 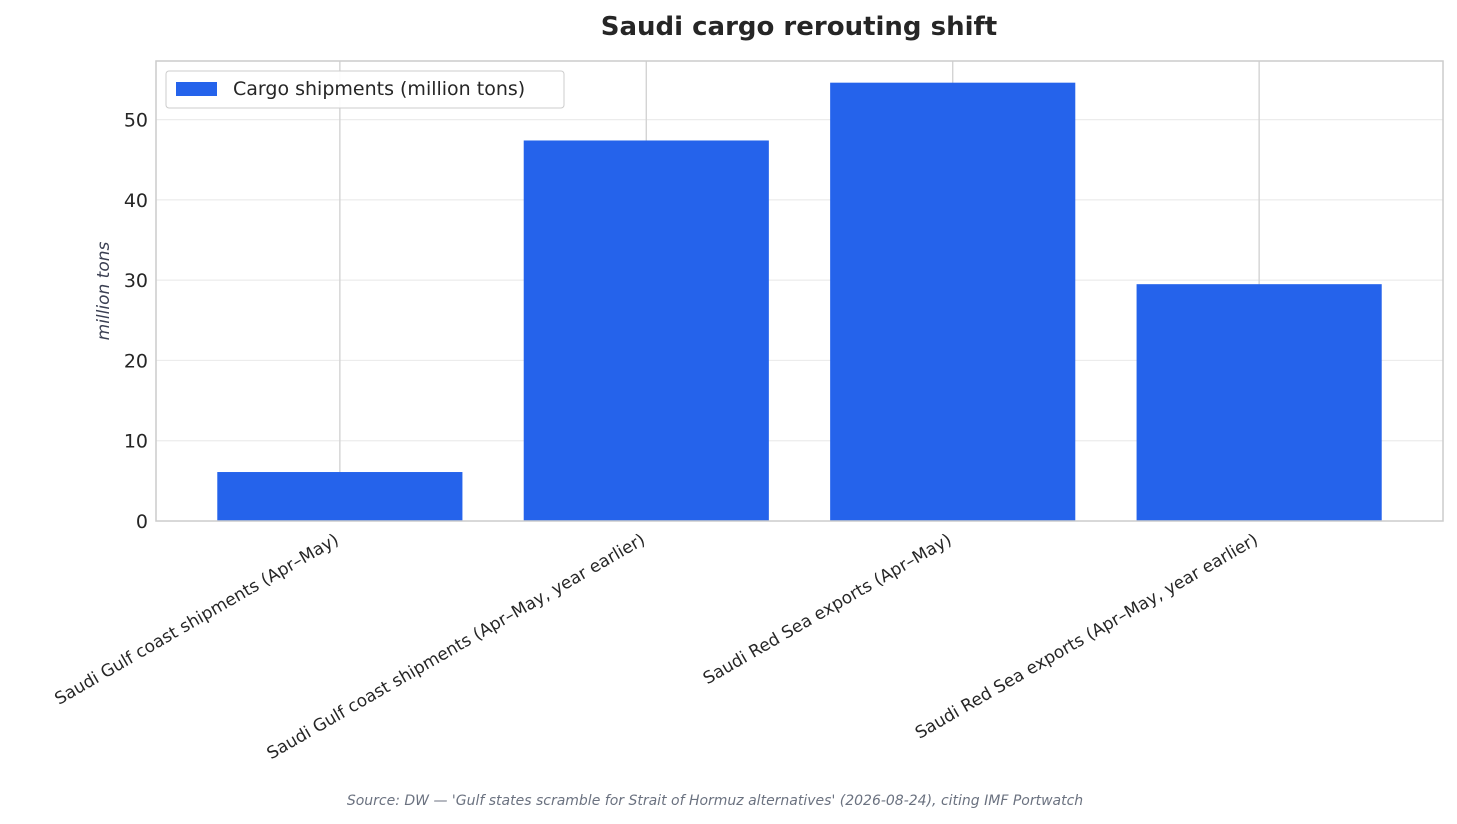 What do you see at coordinates (136, 361) in the screenshot?
I see `y-tick-label: 20` at bounding box center [136, 361].